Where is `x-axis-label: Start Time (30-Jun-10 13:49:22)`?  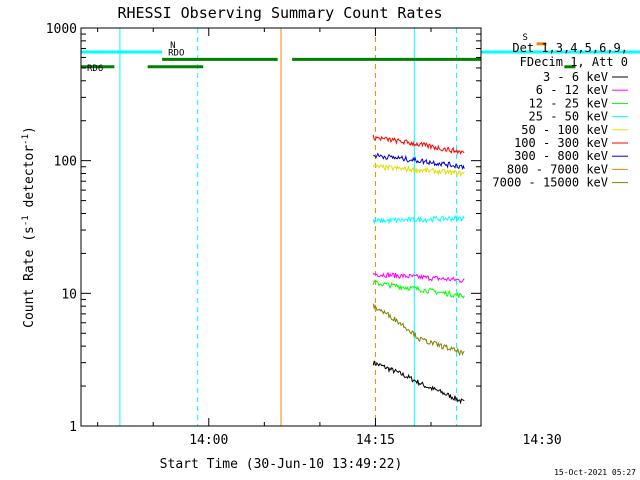 x-axis-label: Start Time (30-Jun-10 13:49:22) is located at coordinates (281, 464).